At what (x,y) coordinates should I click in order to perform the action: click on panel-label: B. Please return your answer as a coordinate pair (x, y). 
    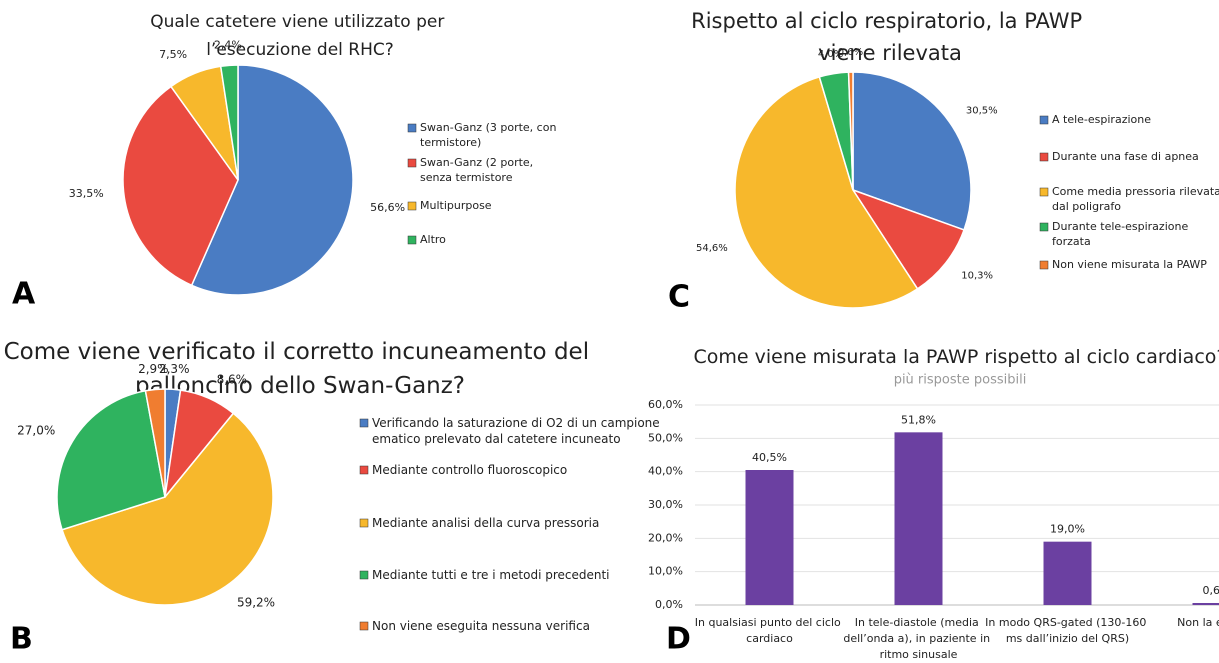
    Looking at the image, I should click on (21, 639).